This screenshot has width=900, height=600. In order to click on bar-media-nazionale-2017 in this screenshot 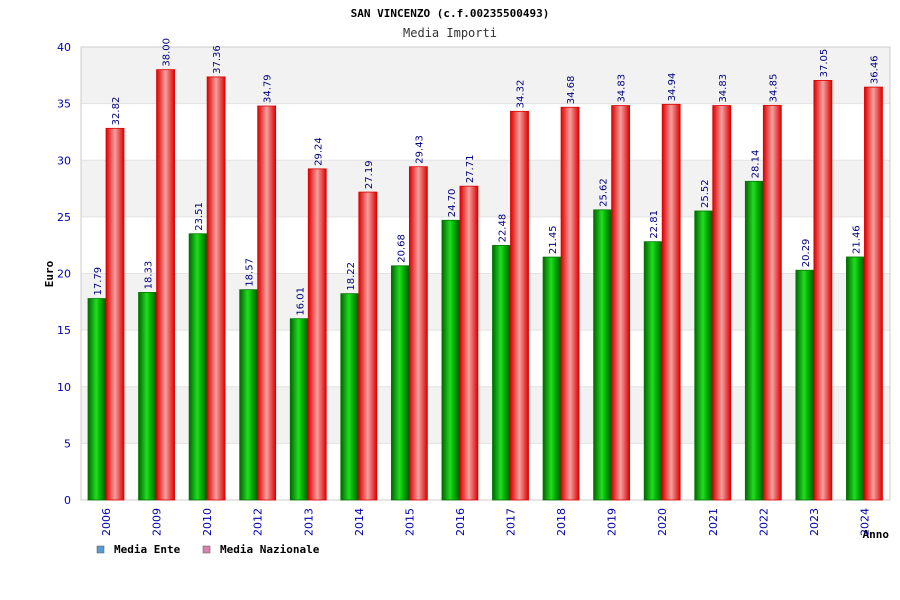, I will do `click(519, 305)`.